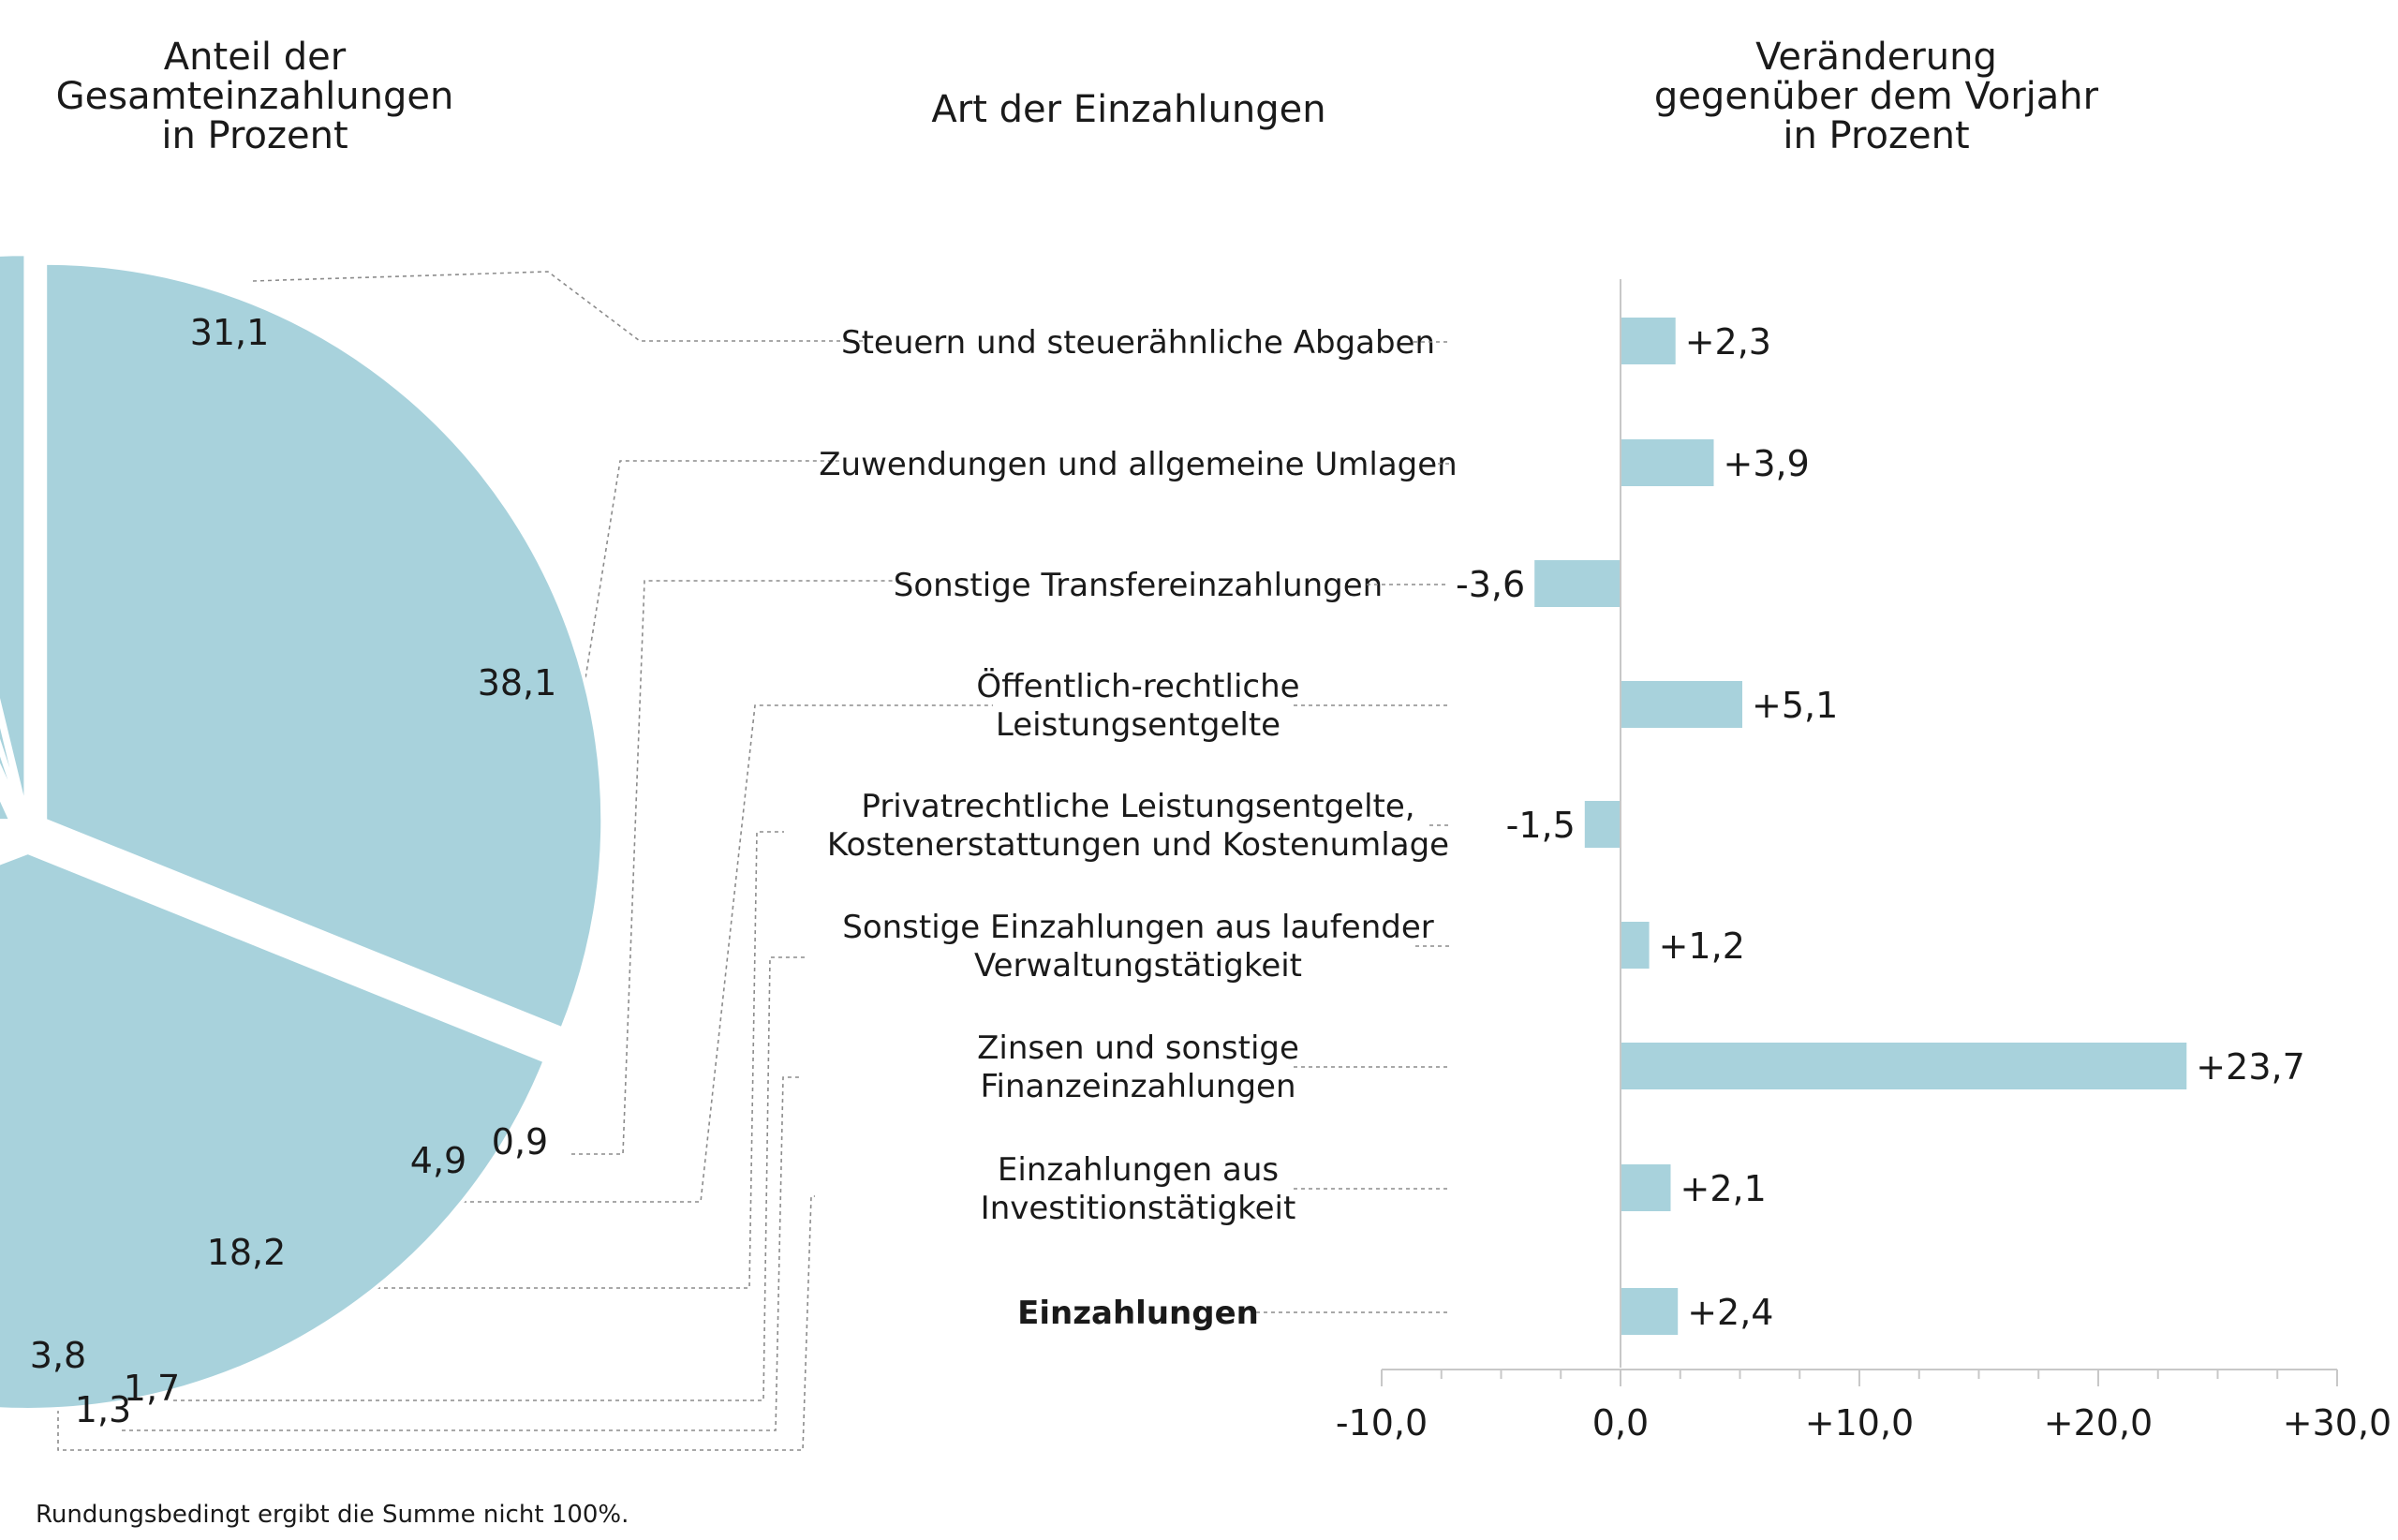 The height and width of the screenshot is (1540, 2398). What do you see at coordinates (1541, 825) in the screenshot?
I see `bar-value-label: -1,5` at bounding box center [1541, 825].